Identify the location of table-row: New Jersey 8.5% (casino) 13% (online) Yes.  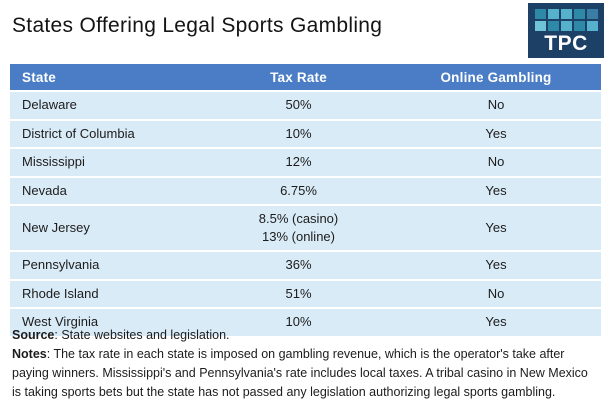
(305, 227).